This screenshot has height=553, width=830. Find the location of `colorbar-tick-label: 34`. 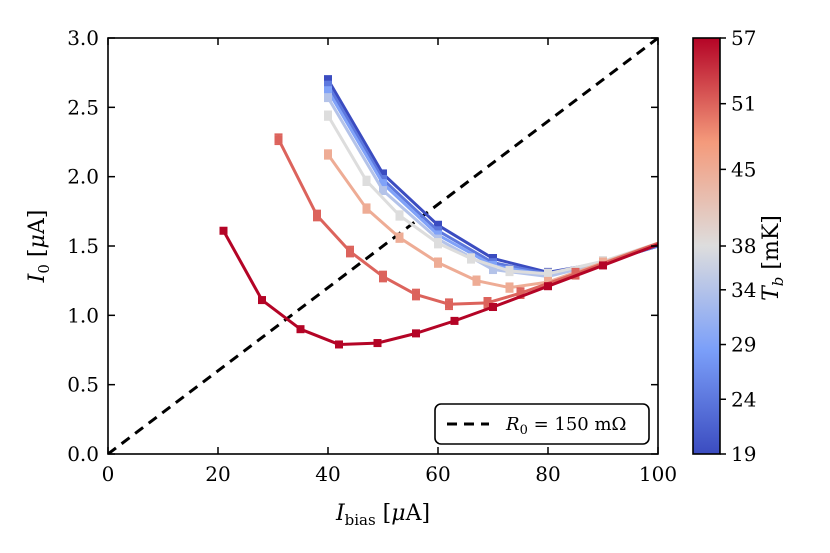

colorbar-tick-label: 34 is located at coordinates (743, 290).